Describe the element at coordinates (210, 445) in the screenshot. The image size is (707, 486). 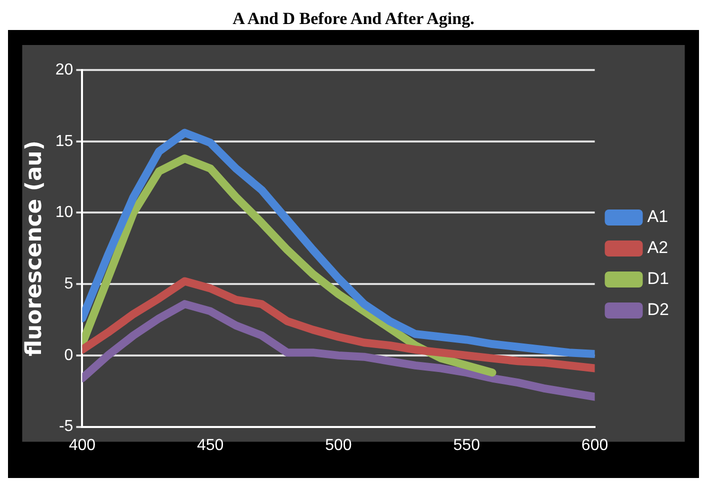
I see `x-tick-label: 450` at that location.